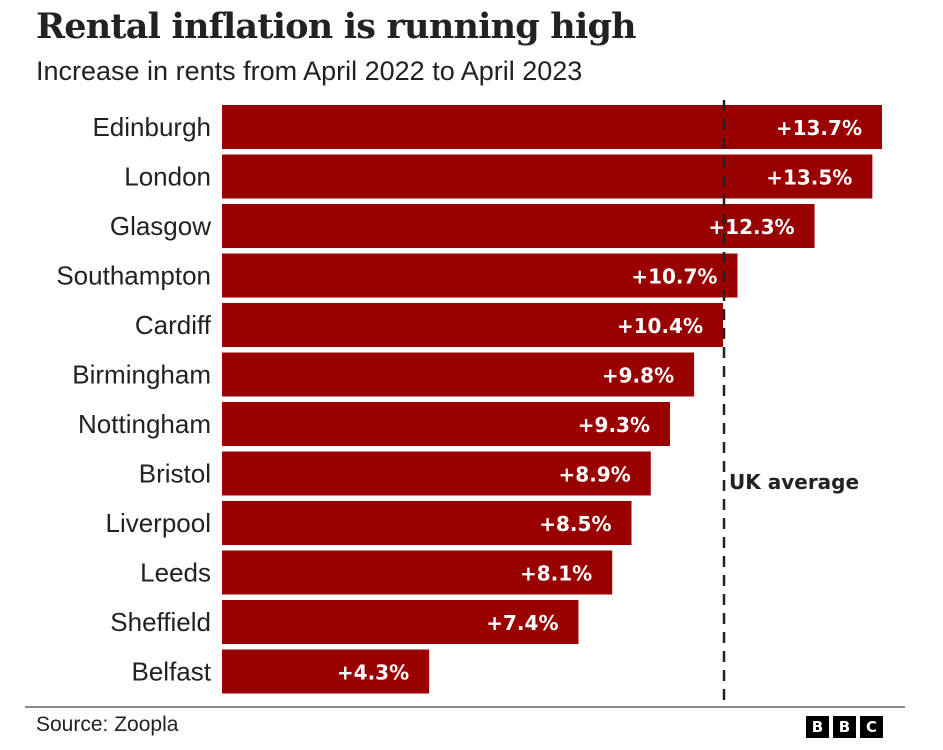  What do you see at coordinates (809, 178) in the screenshot?
I see `data-label: +13.5%` at bounding box center [809, 178].